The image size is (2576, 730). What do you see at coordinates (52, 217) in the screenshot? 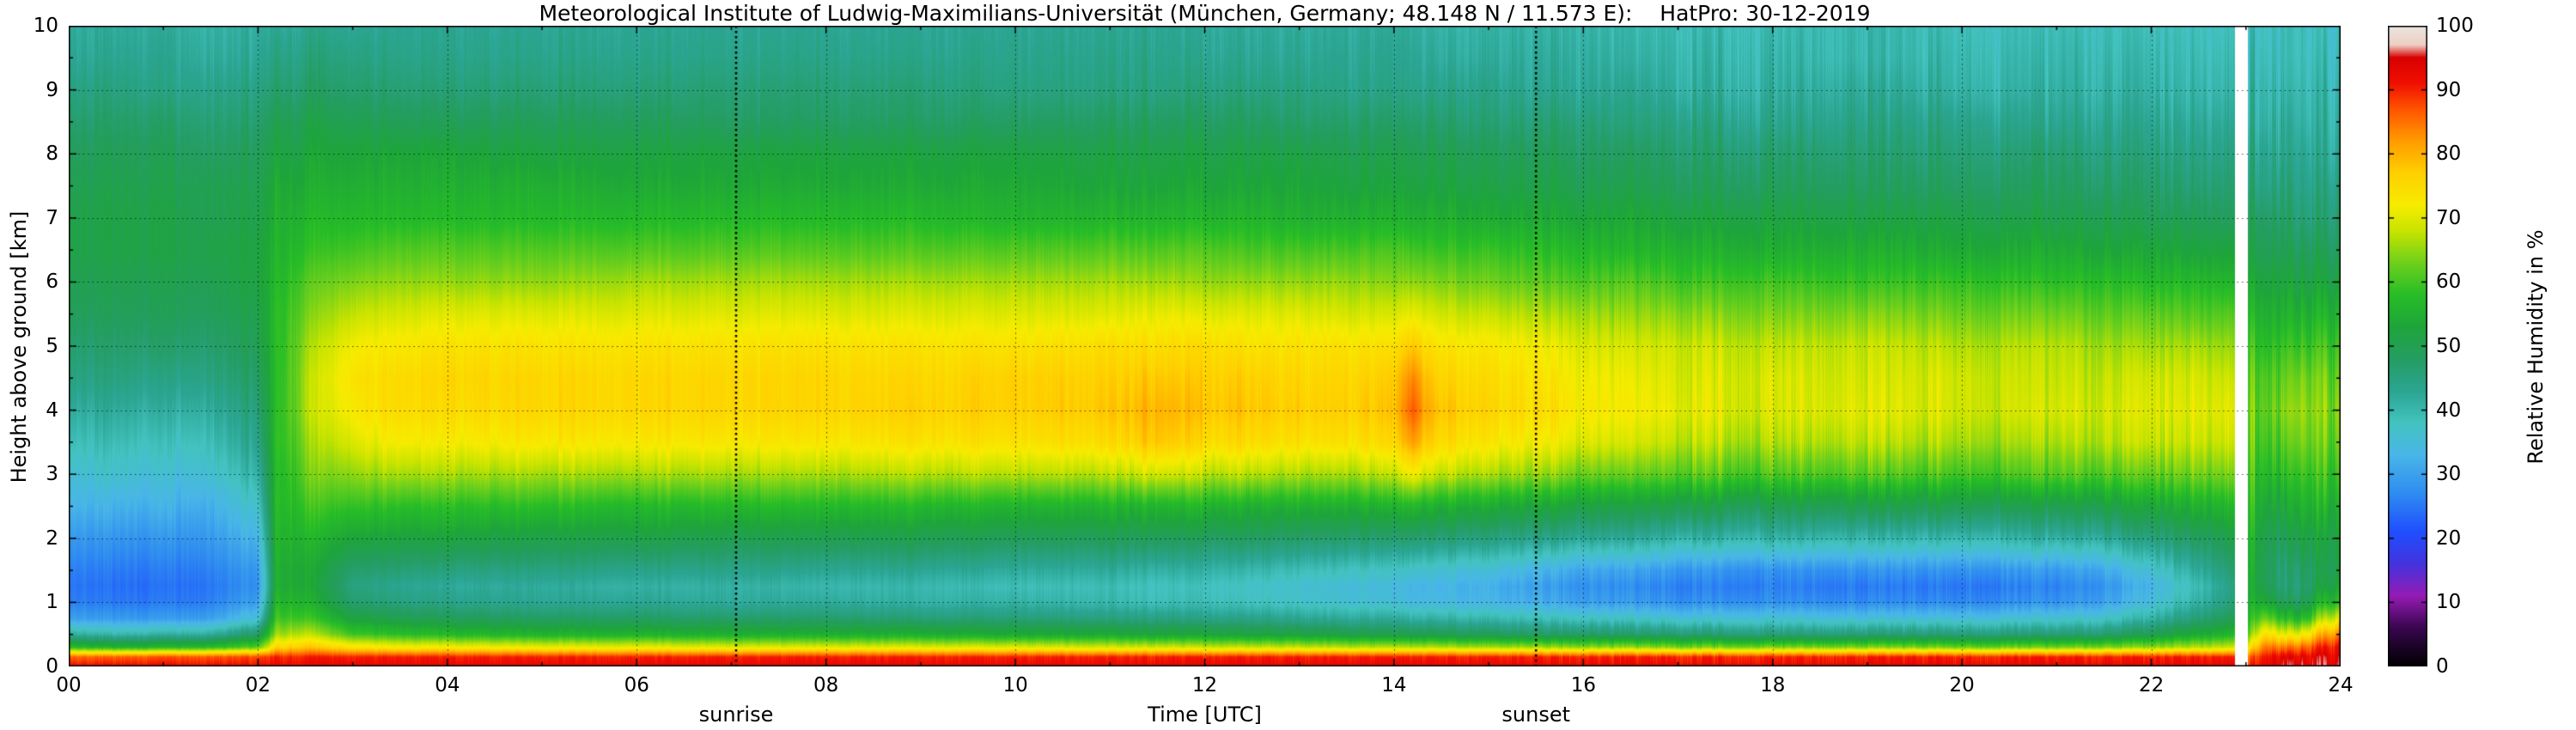
I see `y-tick-label: 7` at bounding box center [52, 217].